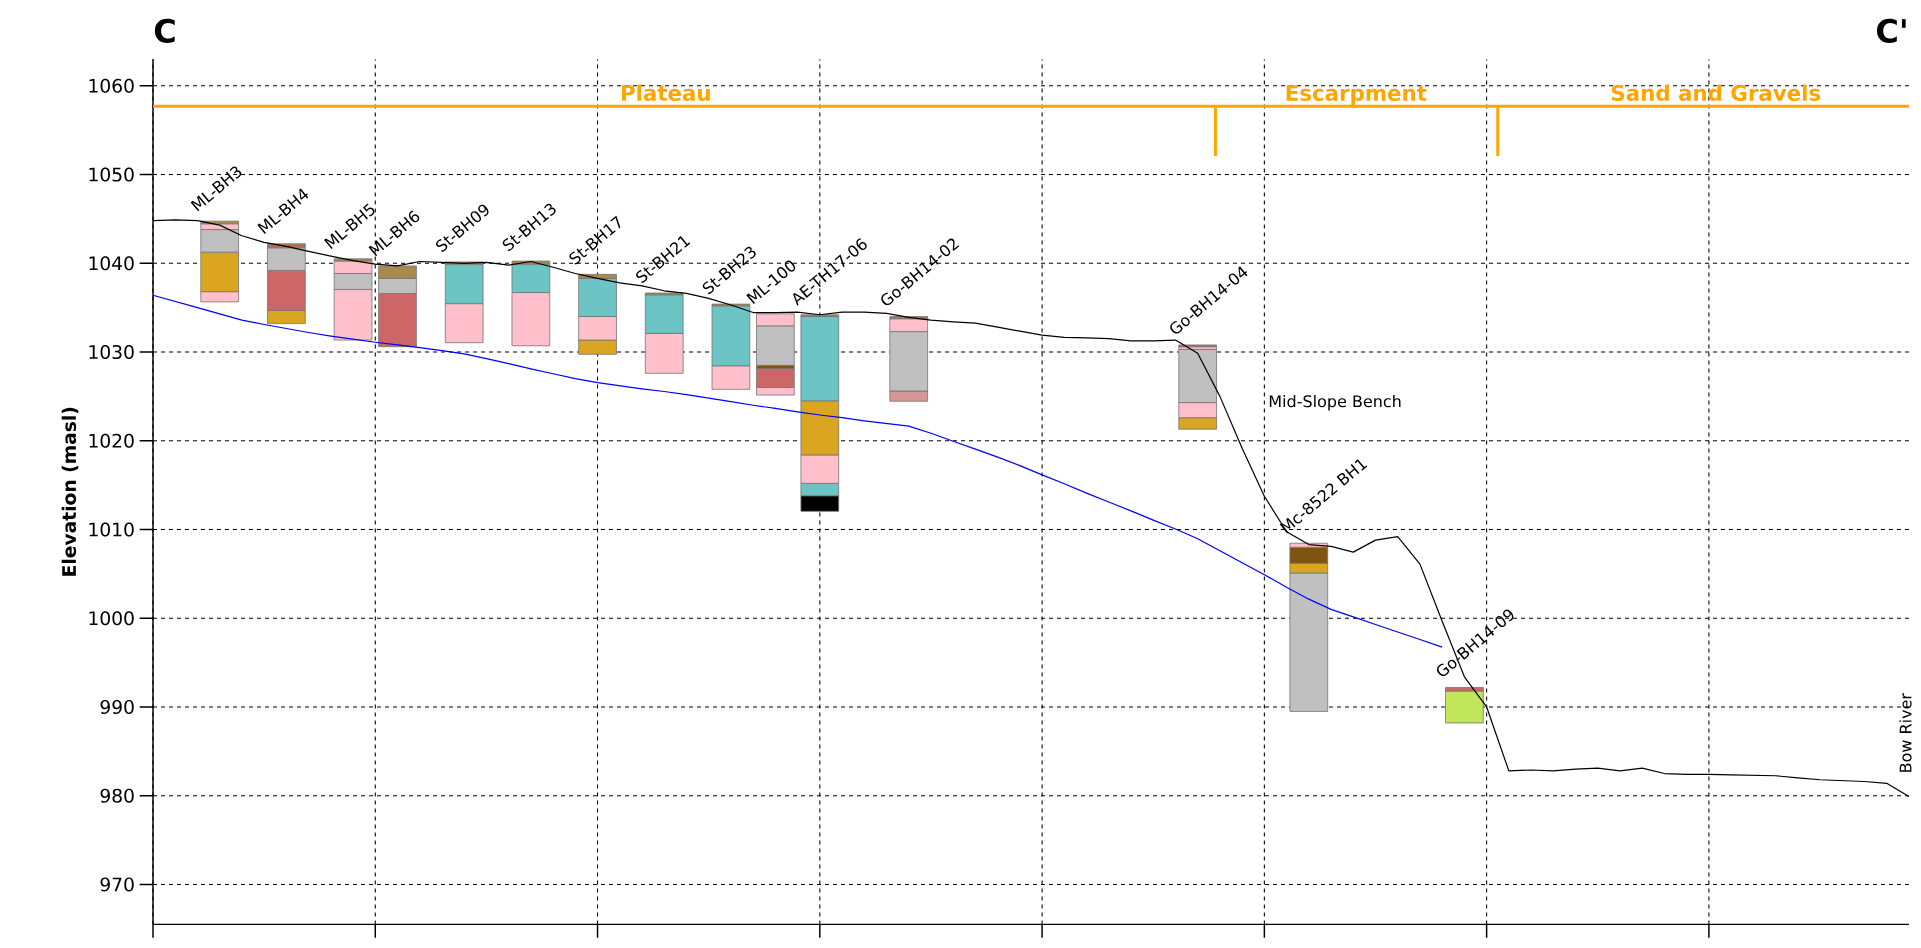 Image resolution: width=1921 pixels, height=948 pixels. I want to click on y-tick-label: 1040, so click(111, 263).